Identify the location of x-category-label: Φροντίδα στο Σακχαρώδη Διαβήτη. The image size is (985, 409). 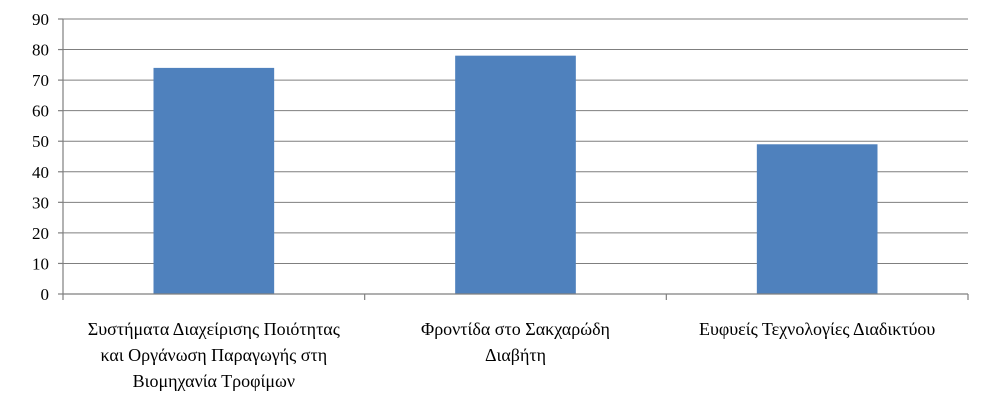
(515, 342).